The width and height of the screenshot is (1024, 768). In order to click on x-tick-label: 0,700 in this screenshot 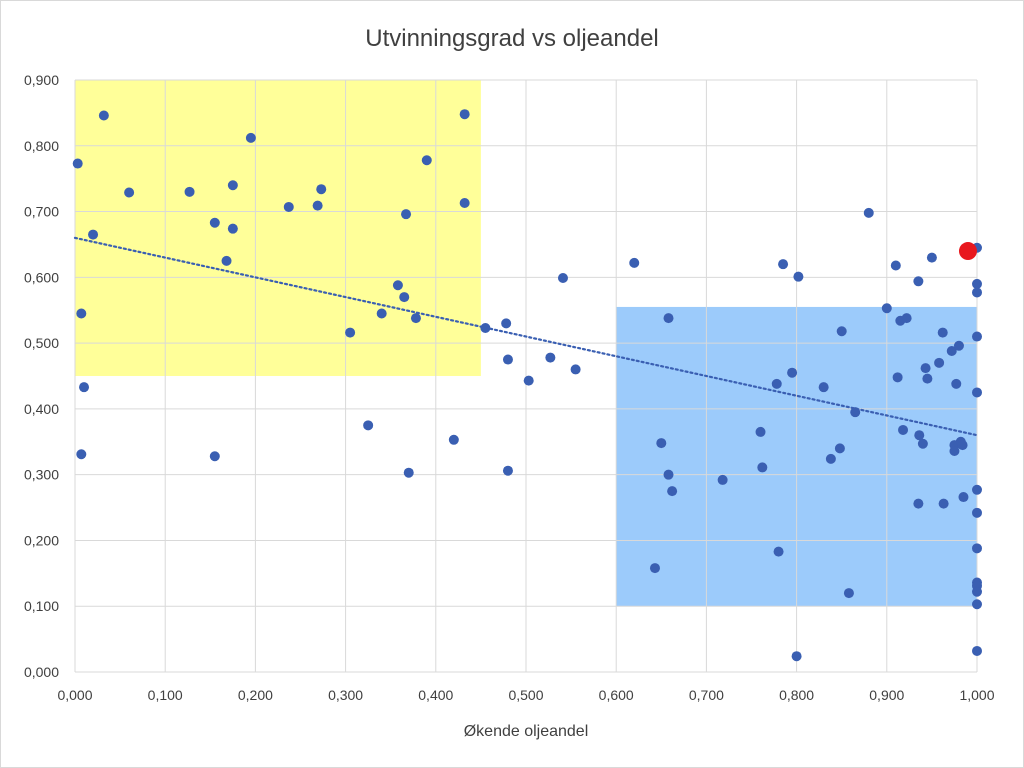, I will do `click(706, 695)`.